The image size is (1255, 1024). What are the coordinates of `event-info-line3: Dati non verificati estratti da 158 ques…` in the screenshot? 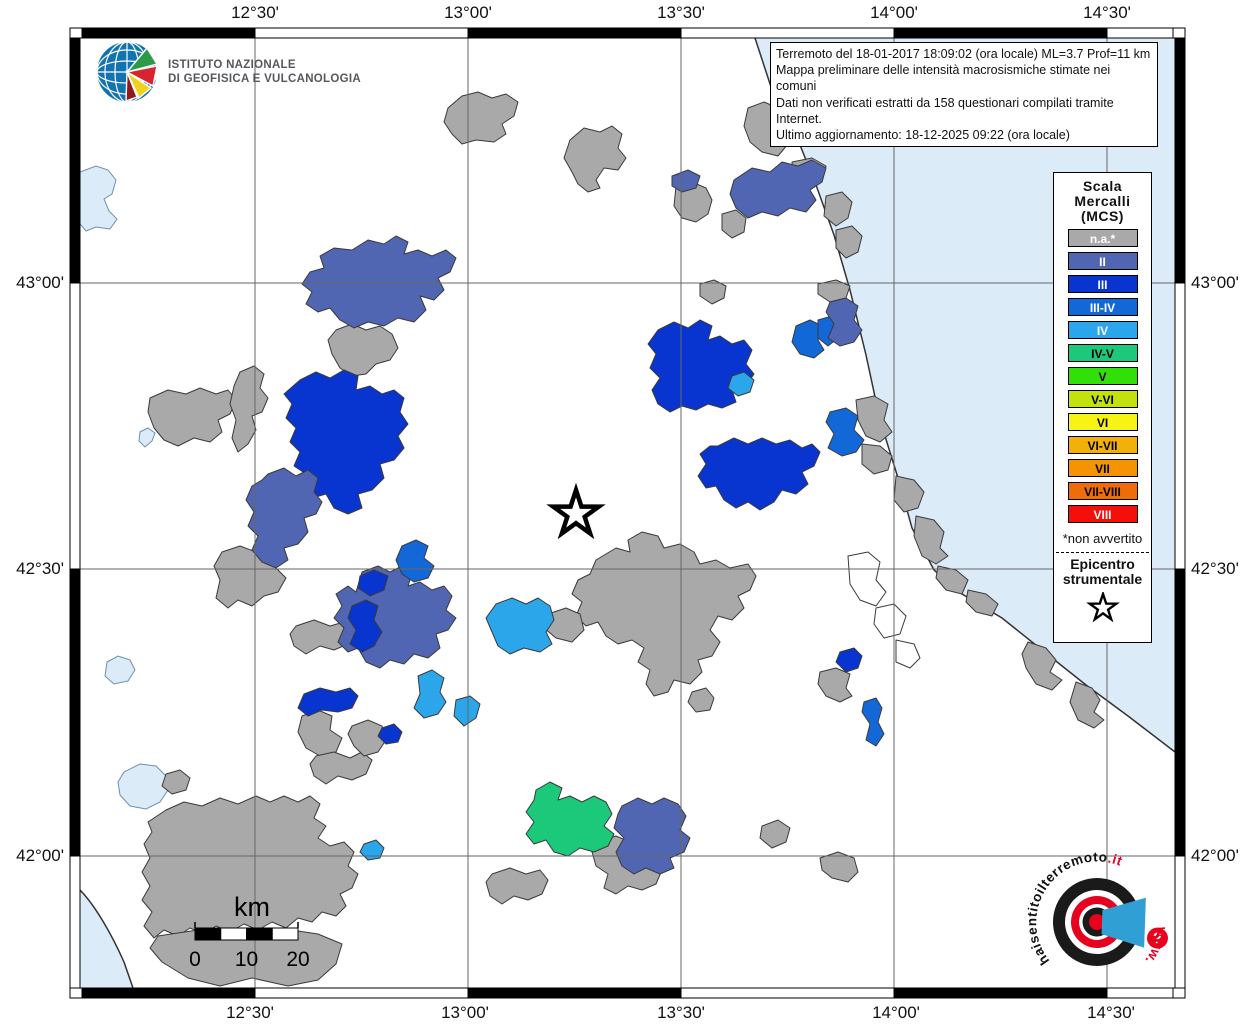 It's located at (945, 110).